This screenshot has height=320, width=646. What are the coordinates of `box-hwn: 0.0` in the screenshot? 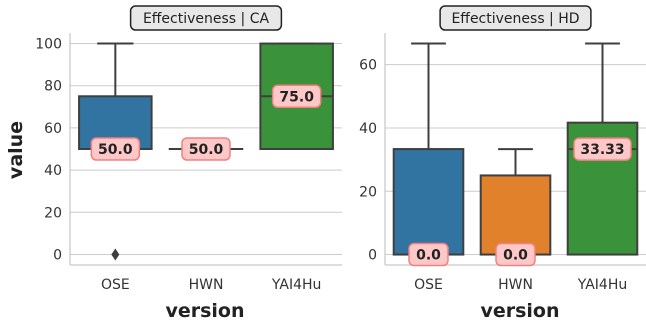 It's located at (515, 207).